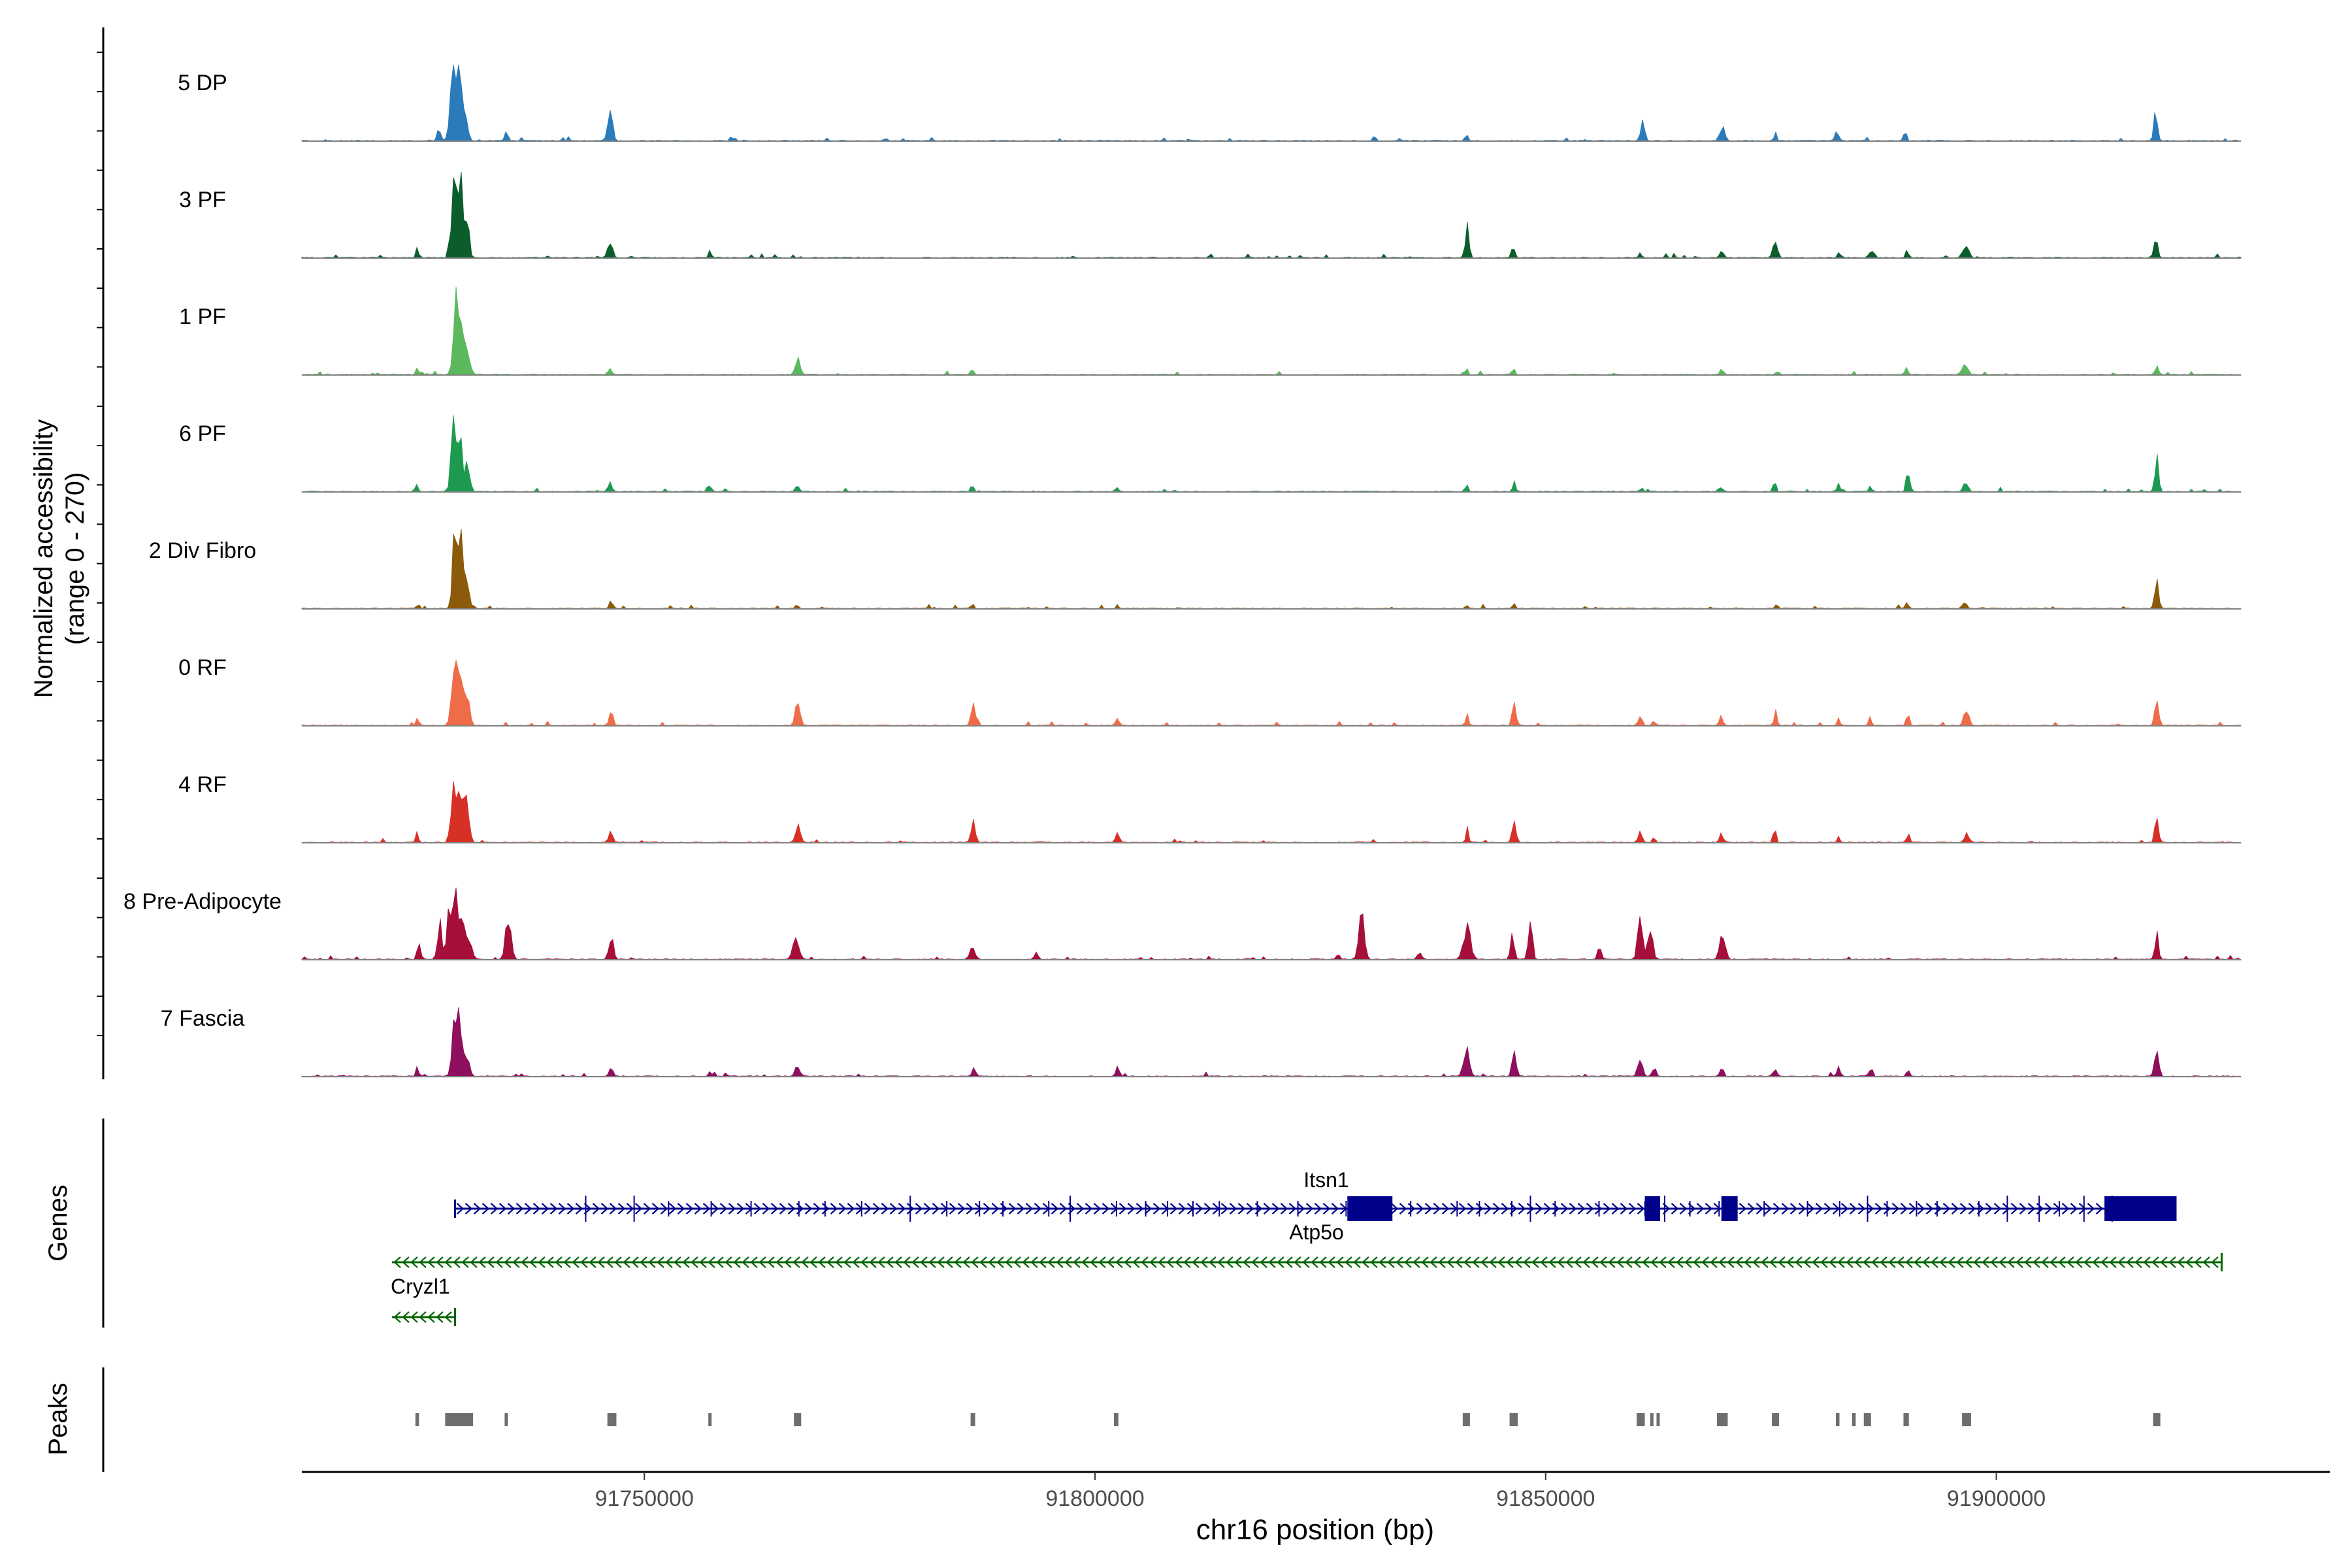 The height and width of the screenshot is (1568, 2352). What do you see at coordinates (1210, 691) in the screenshot?
I see `coverage-track: 0 RF` at bounding box center [1210, 691].